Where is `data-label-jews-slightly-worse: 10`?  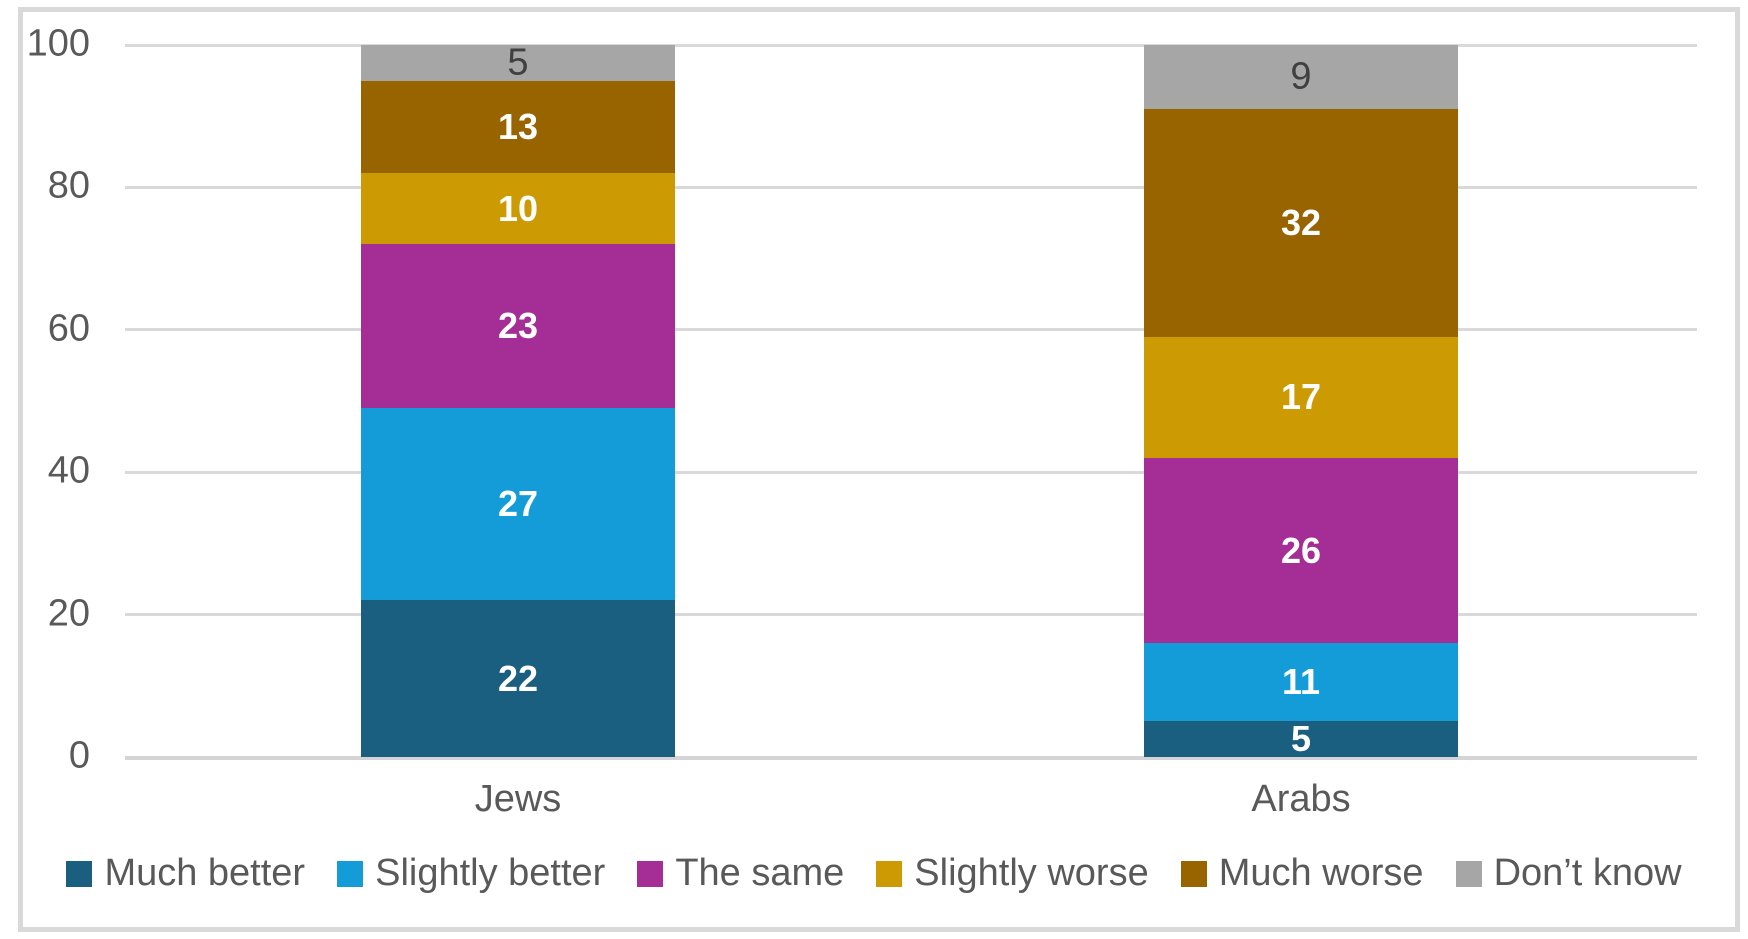 data-label-jews-slightly-worse: 10 is located at coordinates (518, 208).